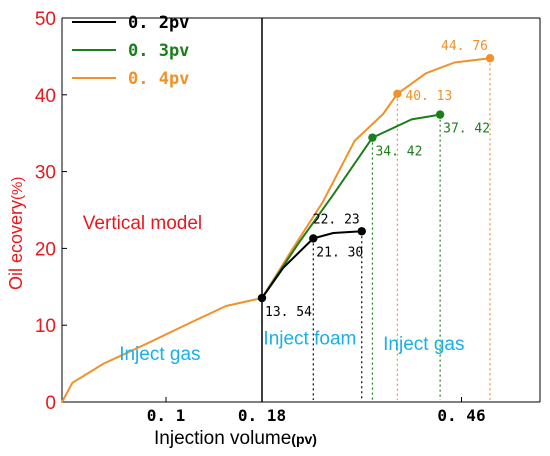 This screenshot has width=550, height=456. I want to click on y-tick-label: 10, so click(45, 326).